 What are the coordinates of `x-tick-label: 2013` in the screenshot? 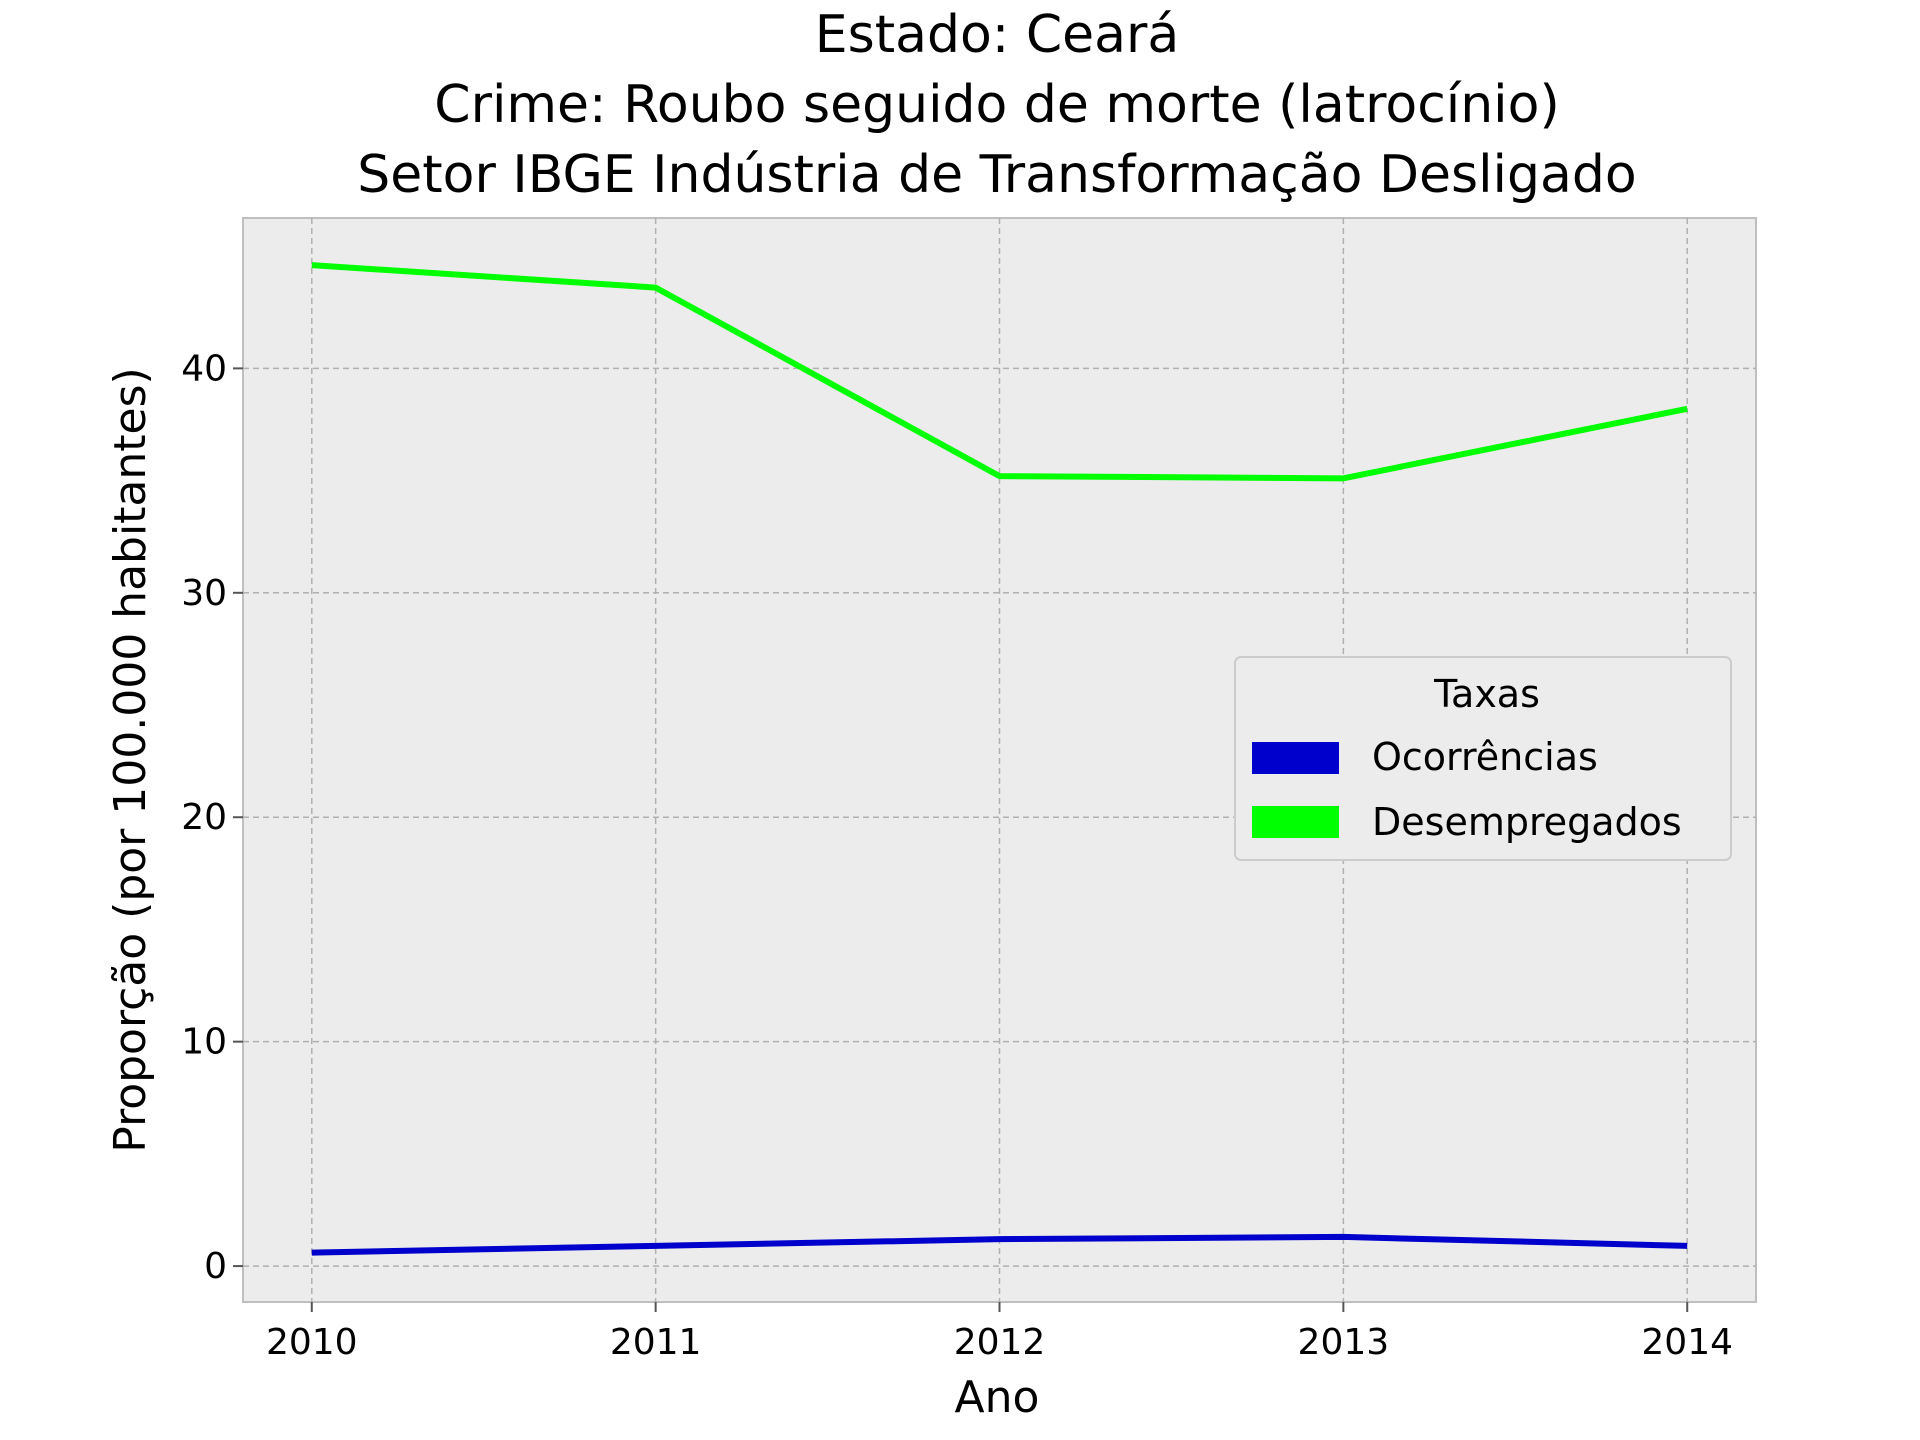 It's located at (1344, 1342).